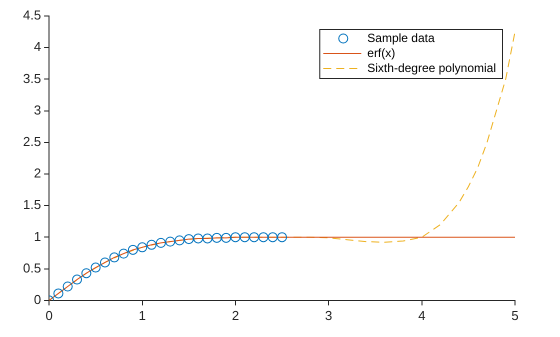 The height and width of the screenshot is (337, 560). I want to click on x-tick-label: 3, so click(328, 315).